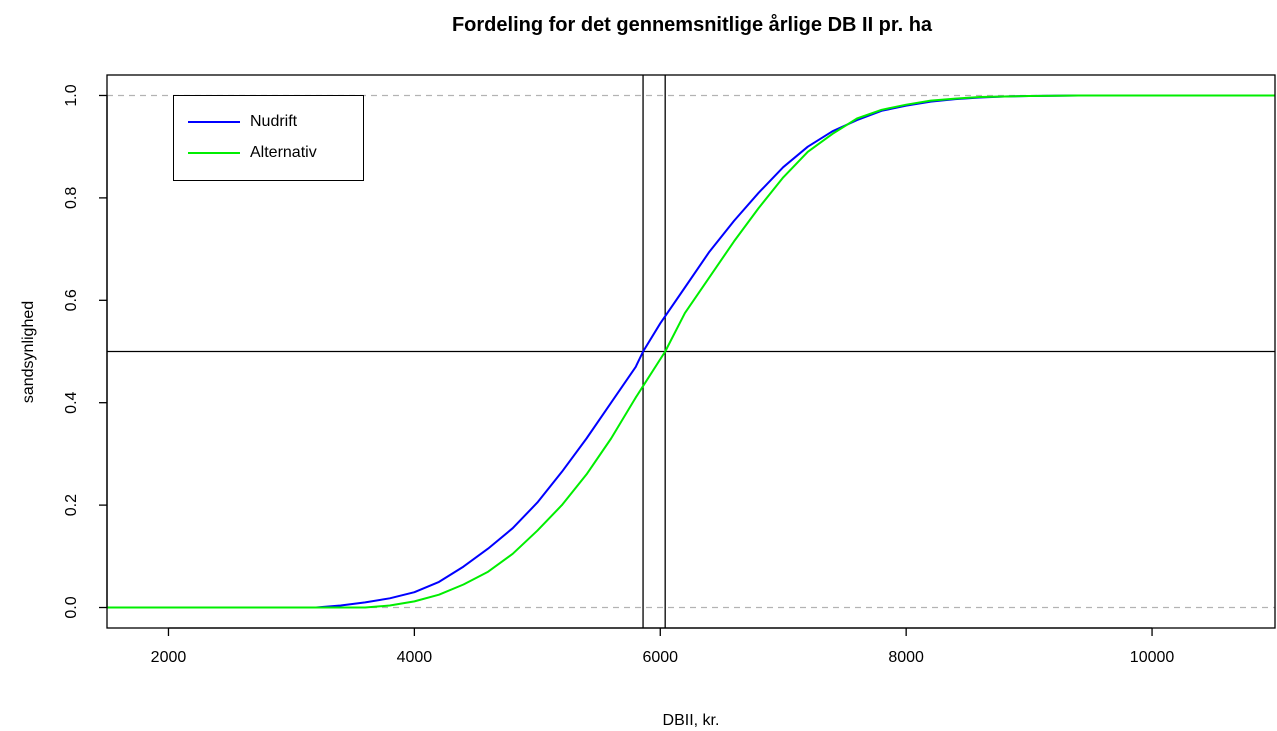 The height and width of the screenshot is (731, 1277). I want to click on x-tick-label: 6000, so click(660, 657).